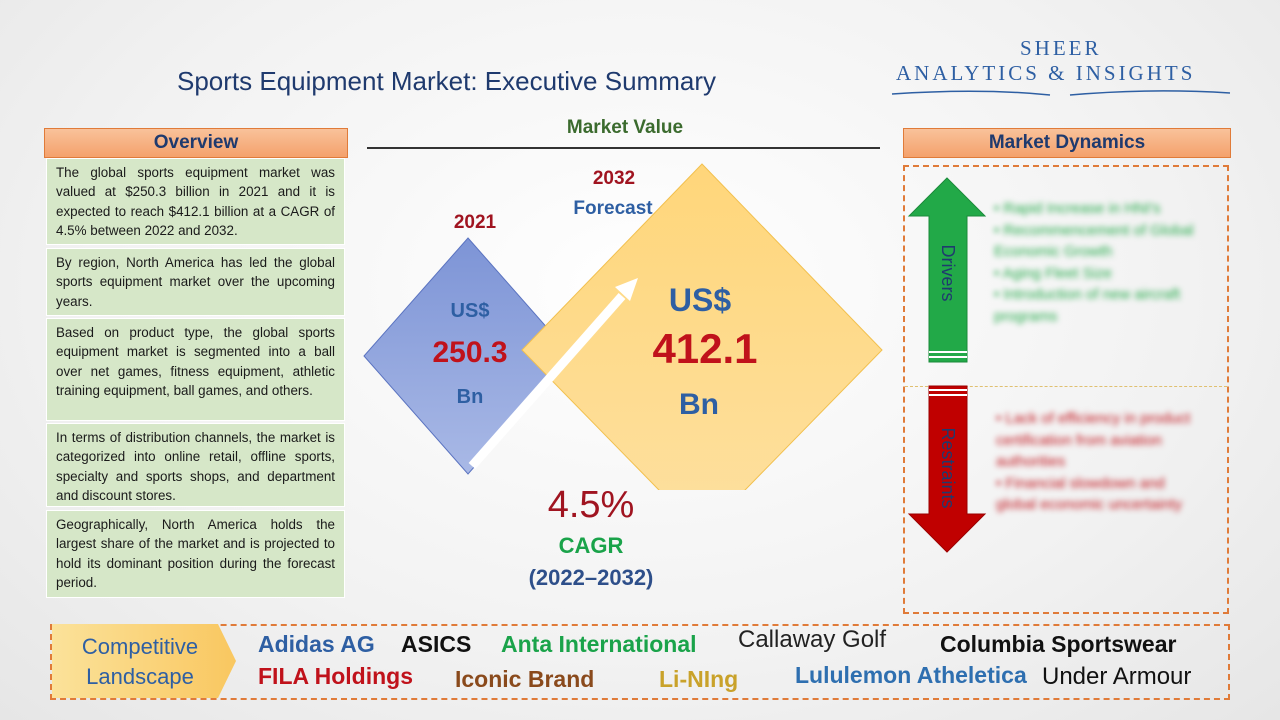 The height and width of the screenshot is (720, 1280). What do you see at coordinates (1087, 305) in the screenshot?
I see `driver-item: • Introduction of new aircraft programs` at bounding box center [1087, 305].